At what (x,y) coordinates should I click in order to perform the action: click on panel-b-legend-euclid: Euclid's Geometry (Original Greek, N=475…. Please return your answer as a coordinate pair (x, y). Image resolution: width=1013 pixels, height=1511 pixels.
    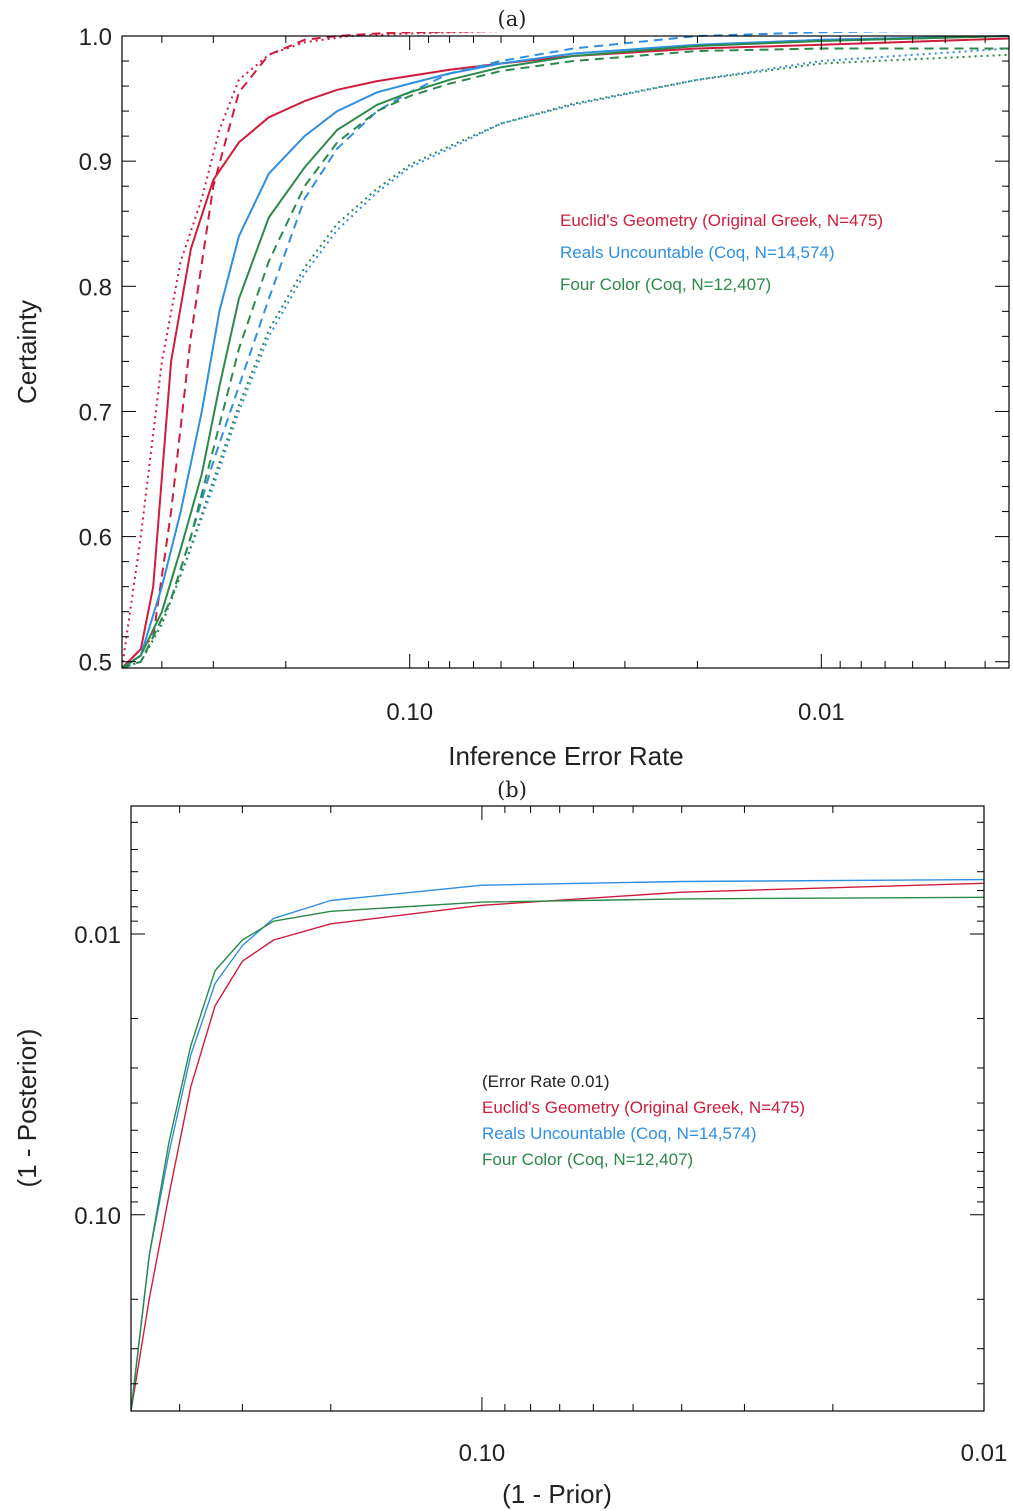
    Looking at the image, I should click on (643, 1107).